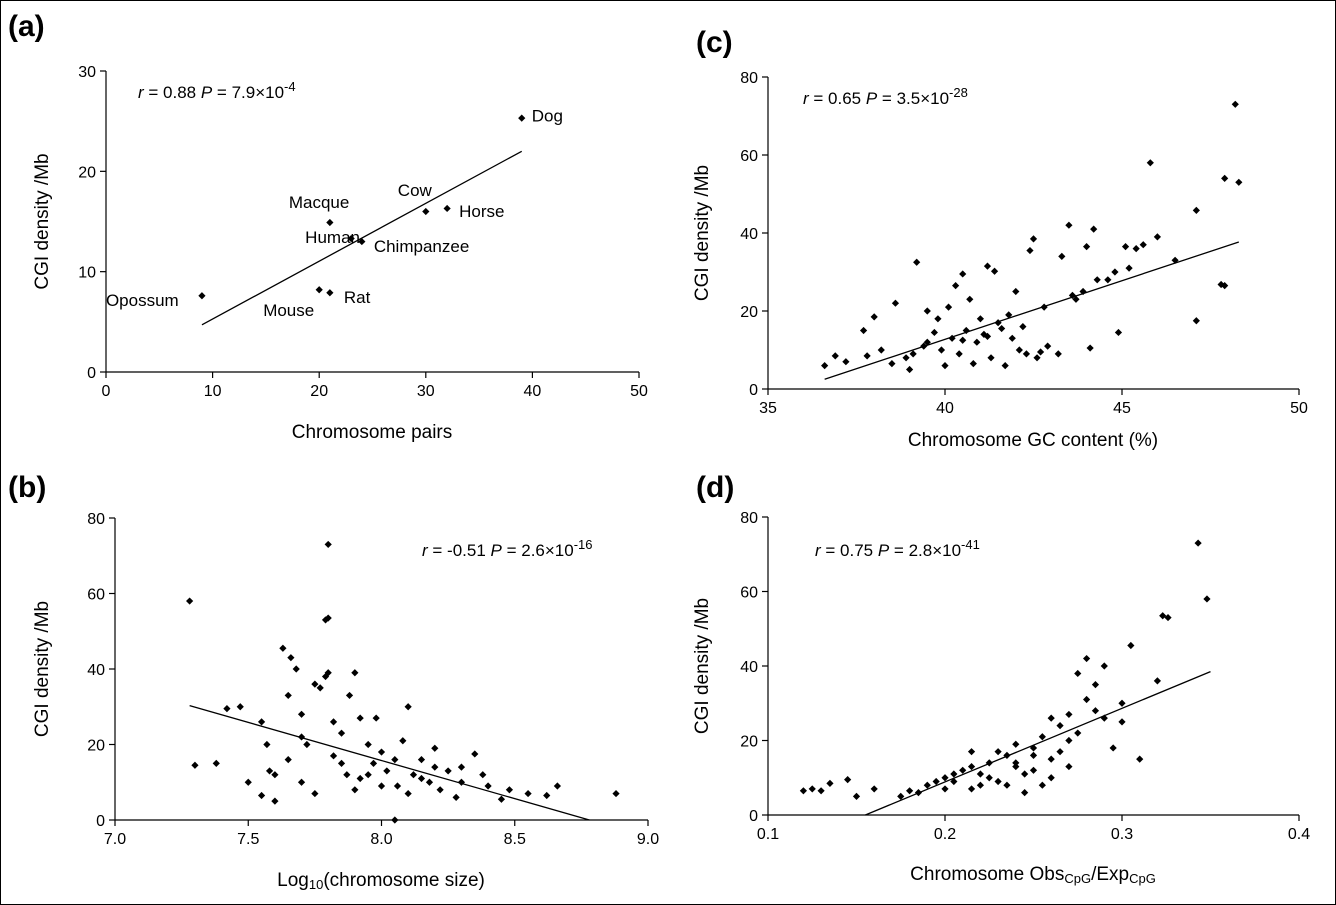 This screenshot has width=1336, height=905. What do you see at coordinates (481, 211) in the screenshot?
I see `point-label: Horse` at bounding box center [481, 211].